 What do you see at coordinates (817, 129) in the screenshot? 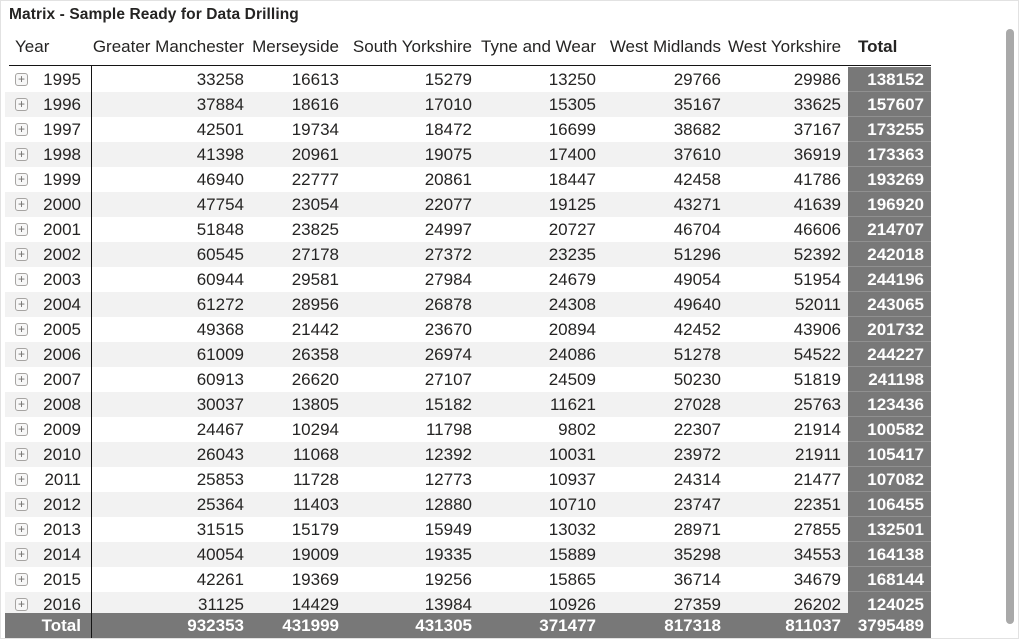
I see `cell-1997-west-yorkshire: 37167` at bounding box center [817, 129].